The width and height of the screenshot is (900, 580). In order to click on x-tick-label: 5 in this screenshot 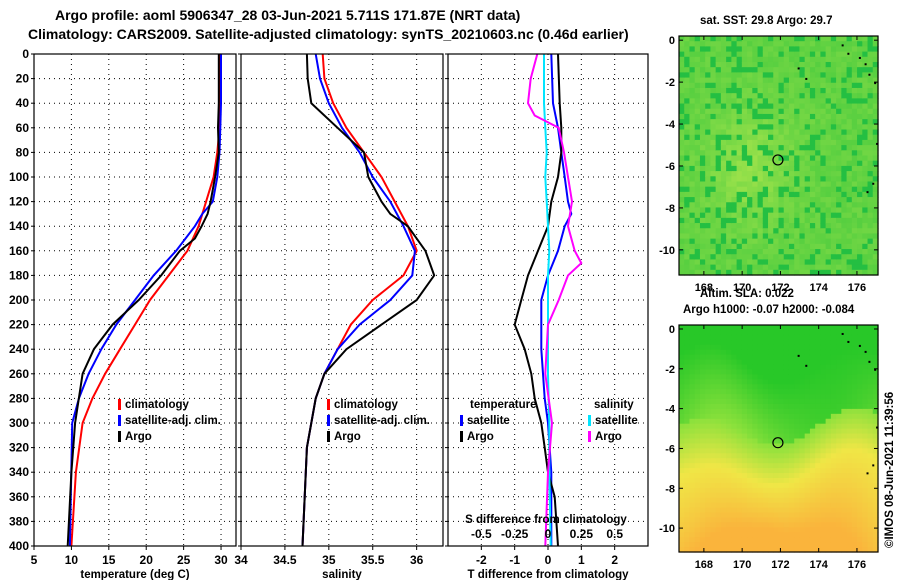, I will do `click(34, 560)`.